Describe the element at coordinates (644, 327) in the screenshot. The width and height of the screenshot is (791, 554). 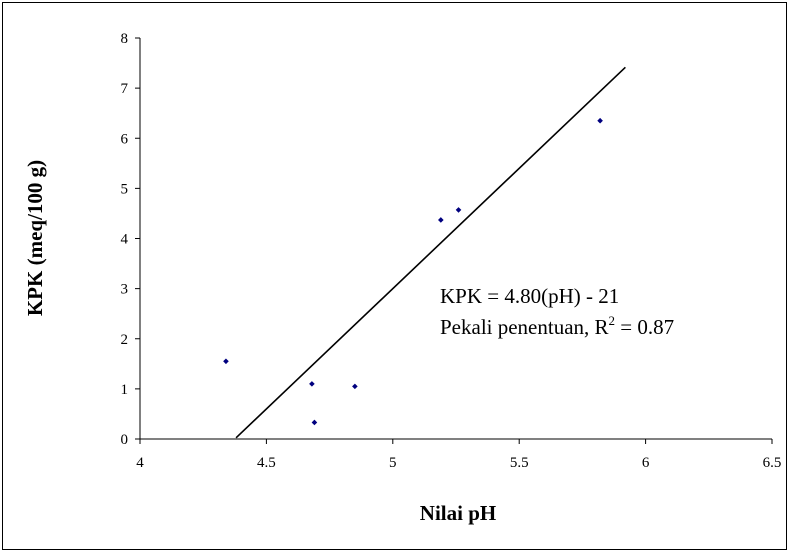
I see `r2-suffix: = 0.87` at that location.